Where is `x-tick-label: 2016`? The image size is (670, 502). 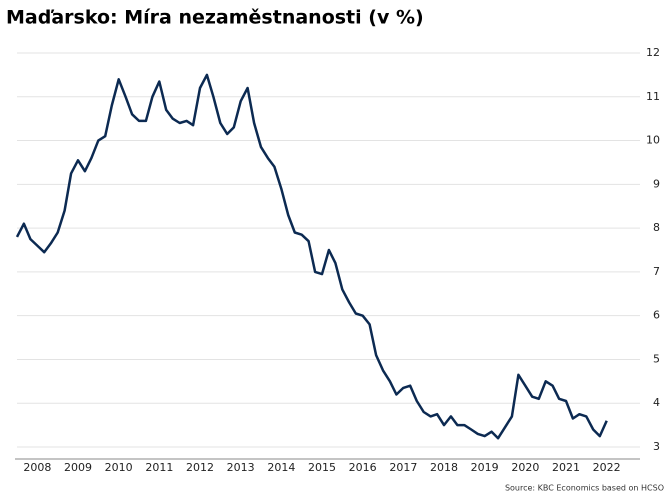 x-tick-label: 2016 is located at coordinates (363, 467).